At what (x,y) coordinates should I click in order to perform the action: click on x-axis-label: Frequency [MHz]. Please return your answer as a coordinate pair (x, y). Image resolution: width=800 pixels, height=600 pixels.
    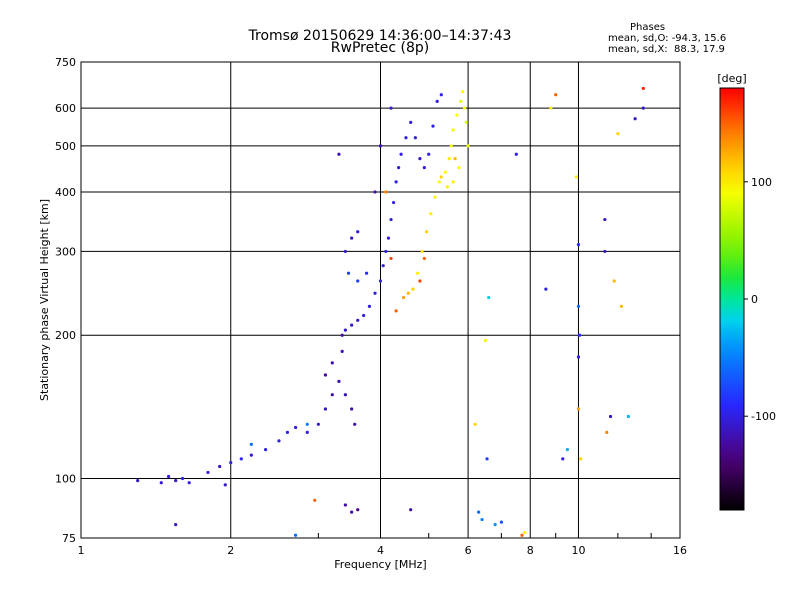
    Looking at the image, I should click on (380, 564).